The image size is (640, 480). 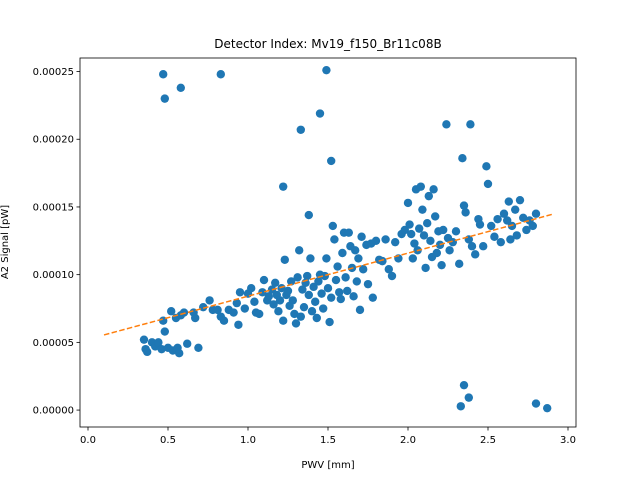 What do you see at coordinates (88, 440) in the screenshot?
I see `x-tick-label: 0.0` at bounding box center [88, 440].